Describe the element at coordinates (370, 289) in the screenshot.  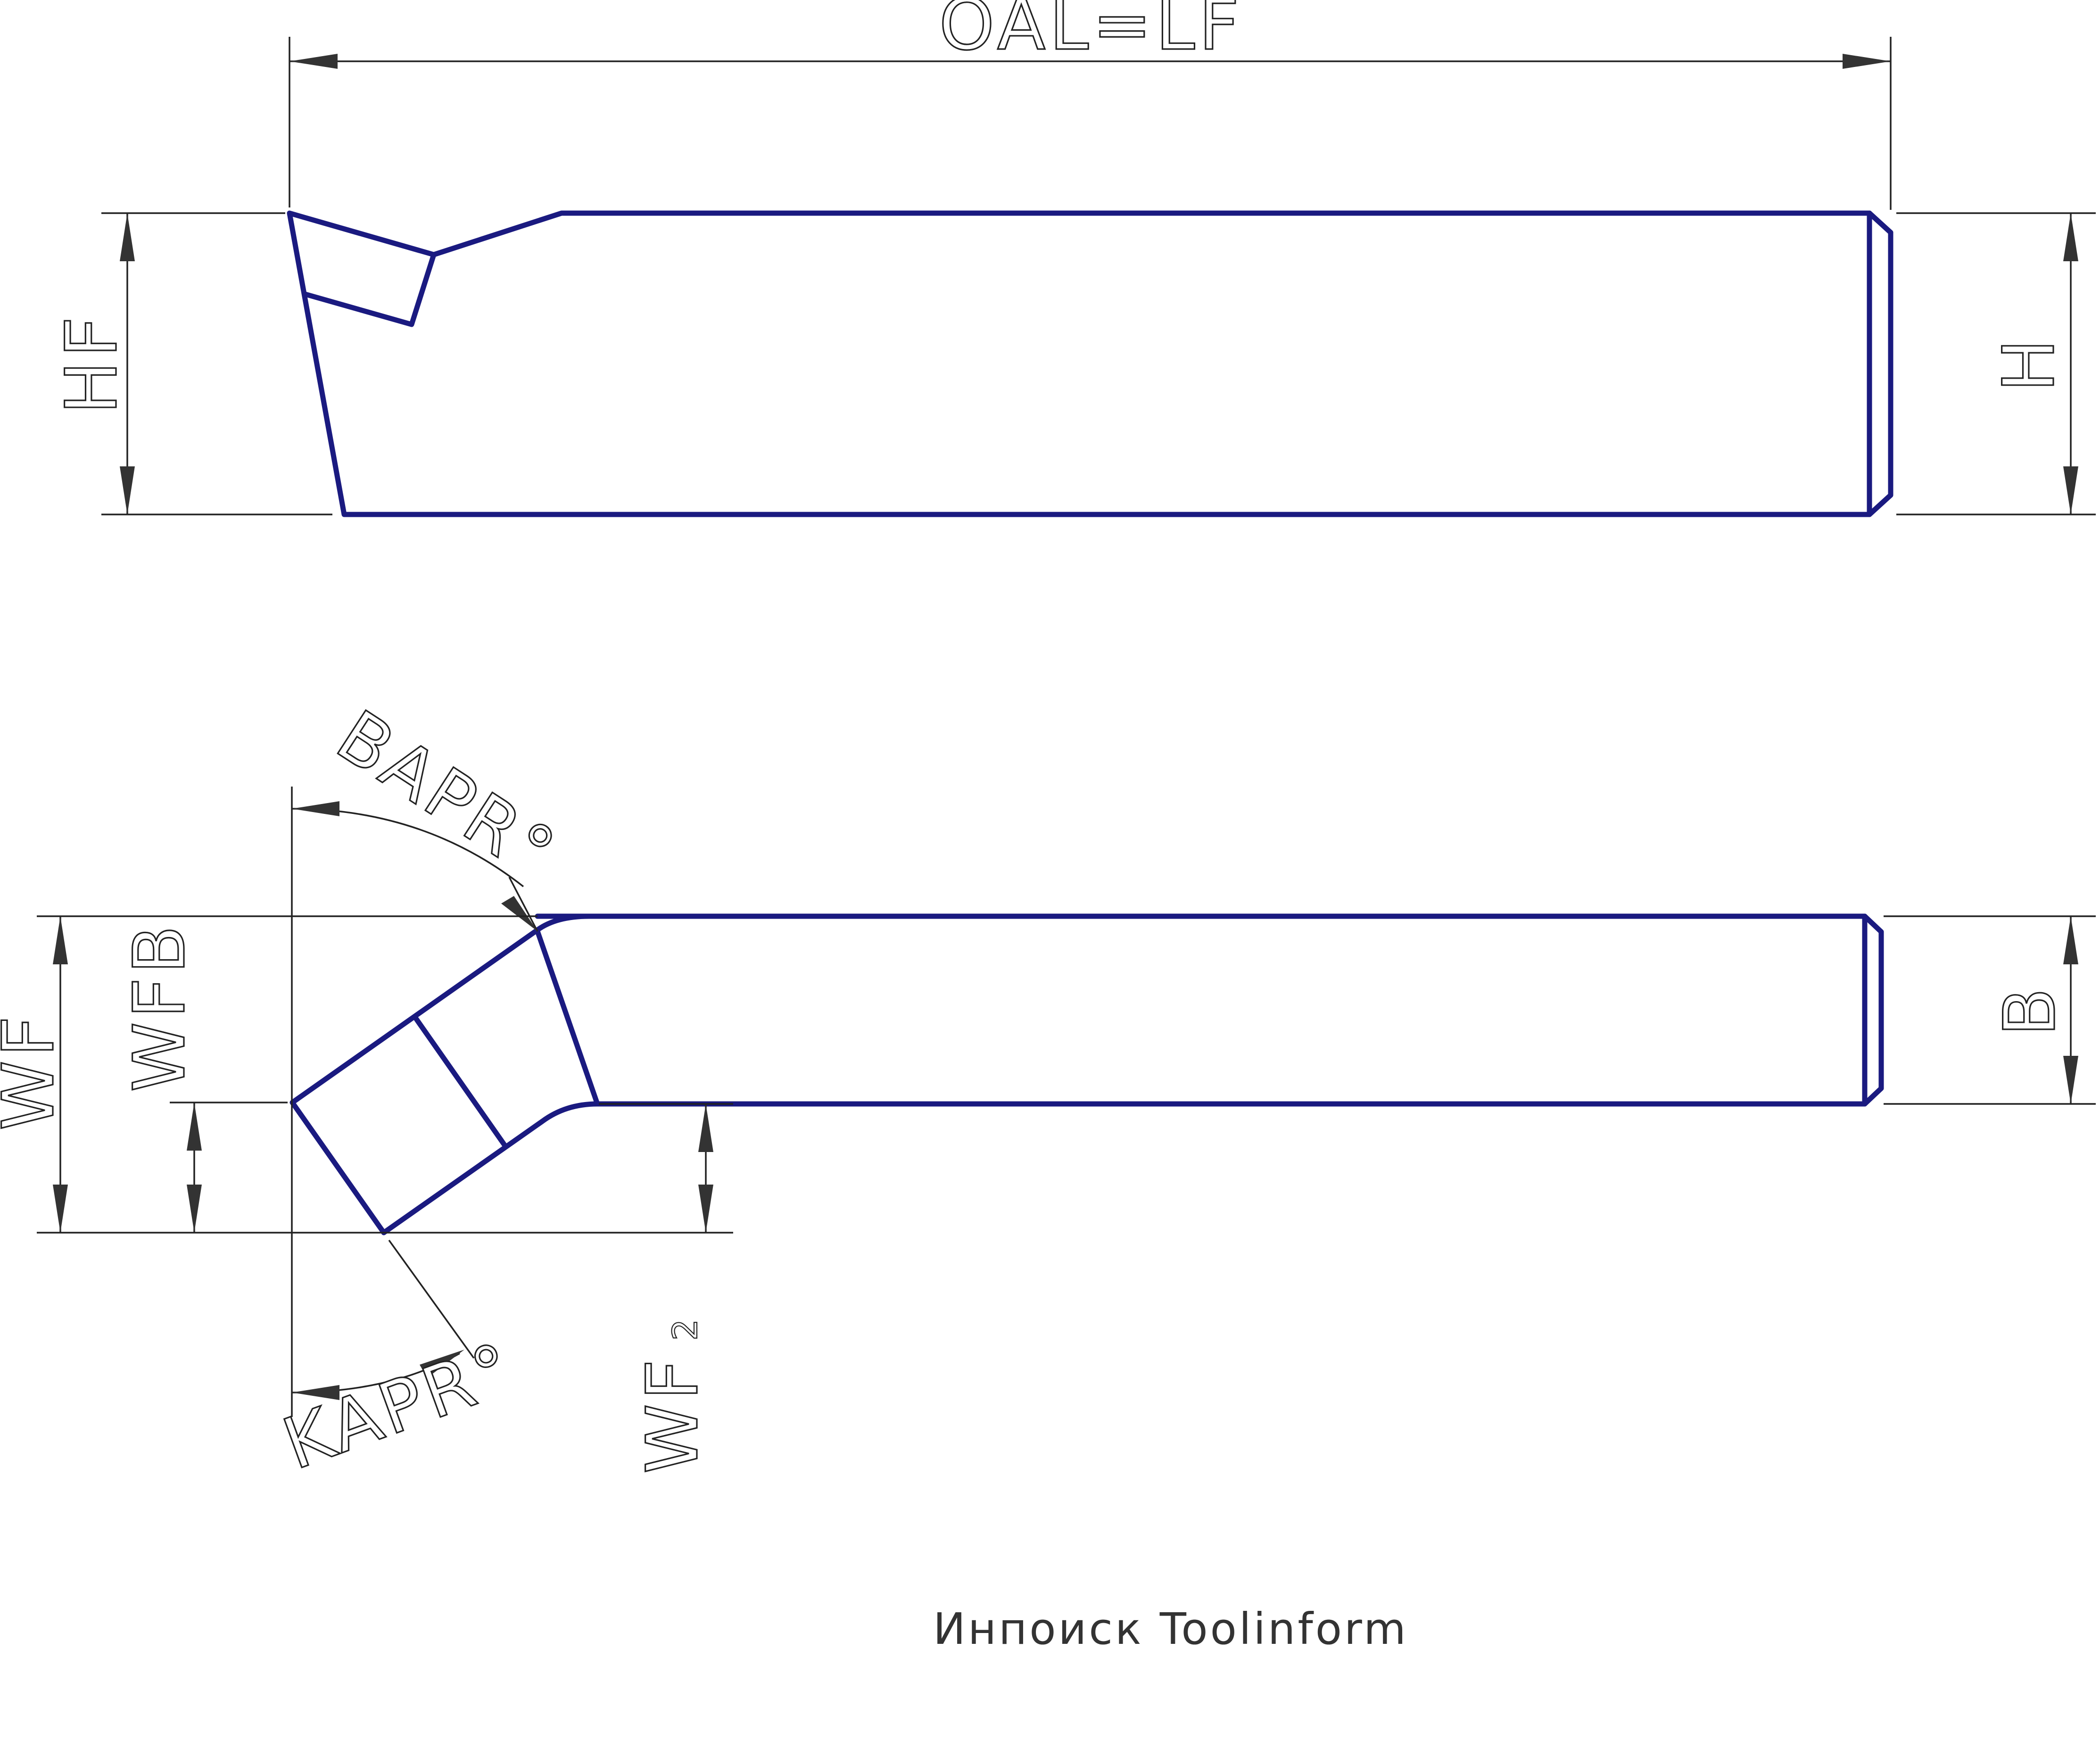
I see `side-view-insert-outline` at that location.